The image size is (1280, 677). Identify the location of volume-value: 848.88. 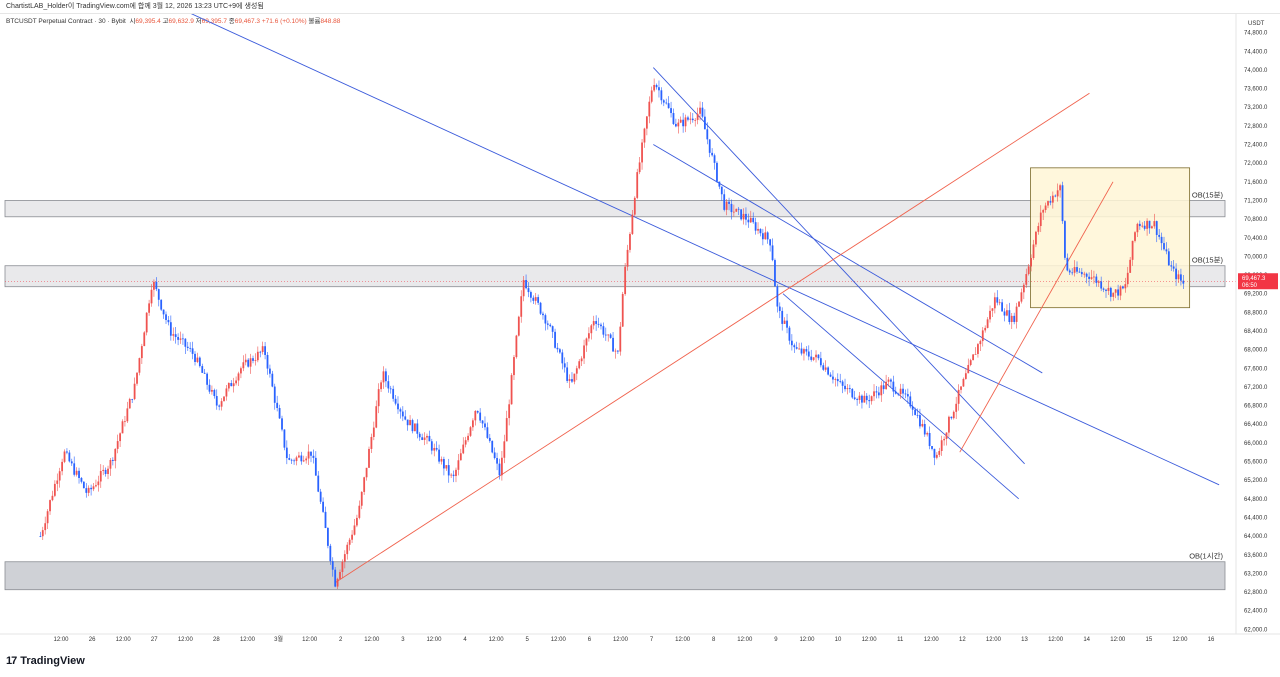
(330, 21).